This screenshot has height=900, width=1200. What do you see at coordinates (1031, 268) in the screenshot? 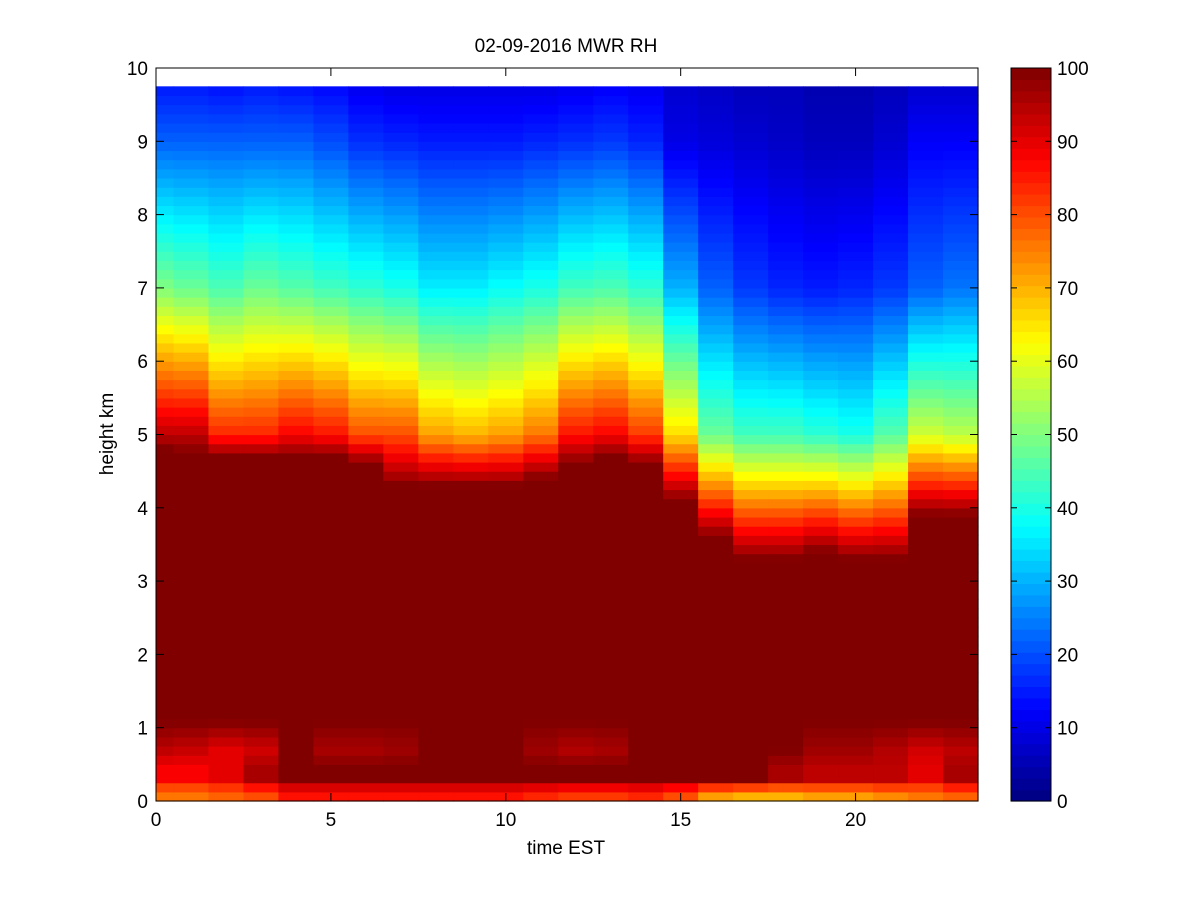
I see `colorbar-band` at bounding box center [1031, 268].